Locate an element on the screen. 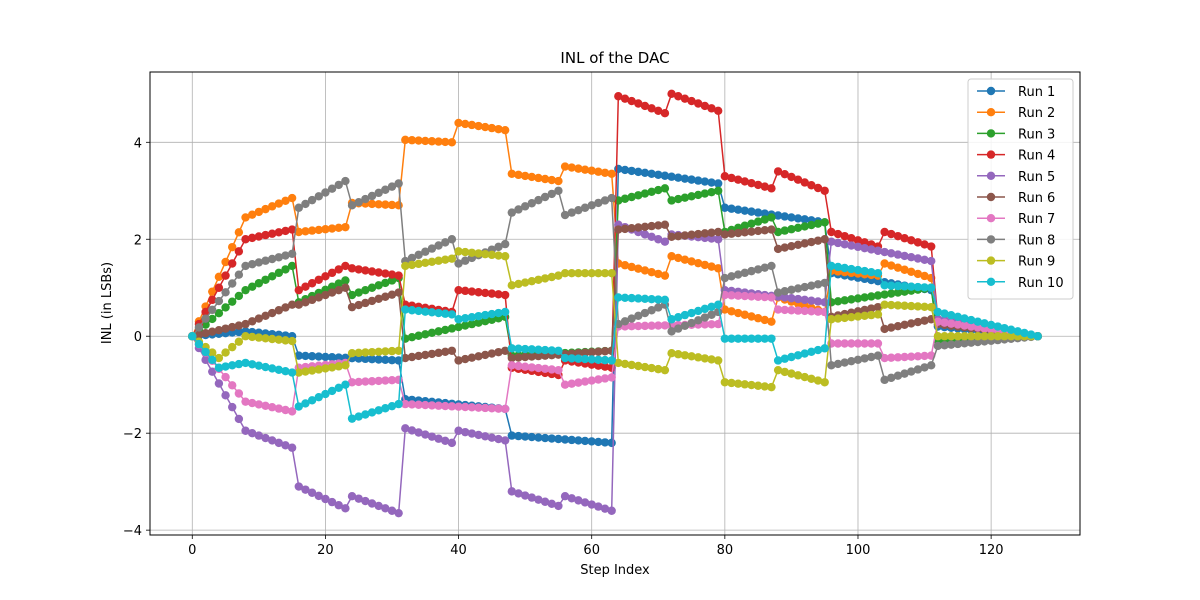 Image resolution: width=1200 pixels, height=600 pixels. x-axis-label: Step Index is located at coordinates (615, 570).